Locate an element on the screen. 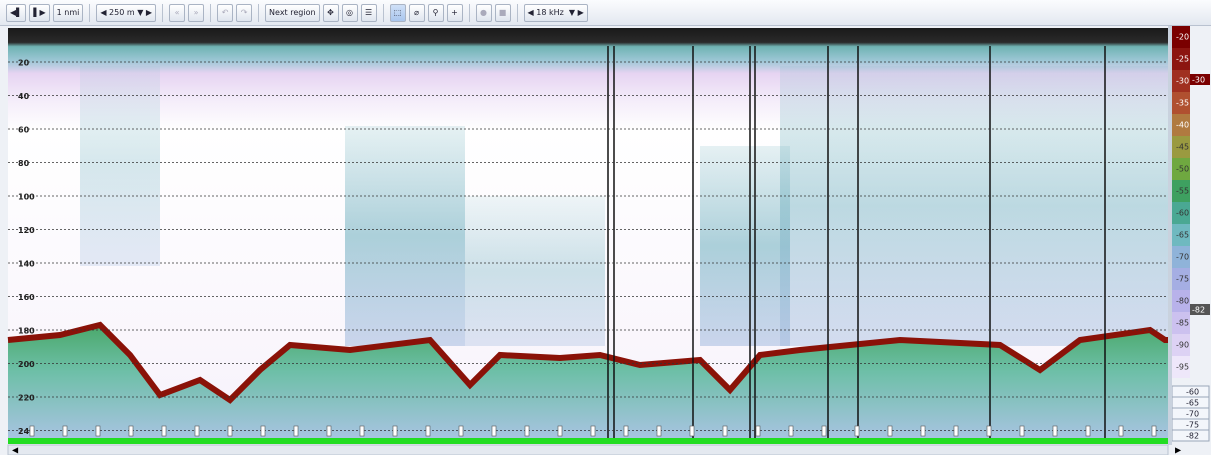 This screenshot has width=1211, height=455. color-scale-label: -65 is located at coordinates (1182, 235).